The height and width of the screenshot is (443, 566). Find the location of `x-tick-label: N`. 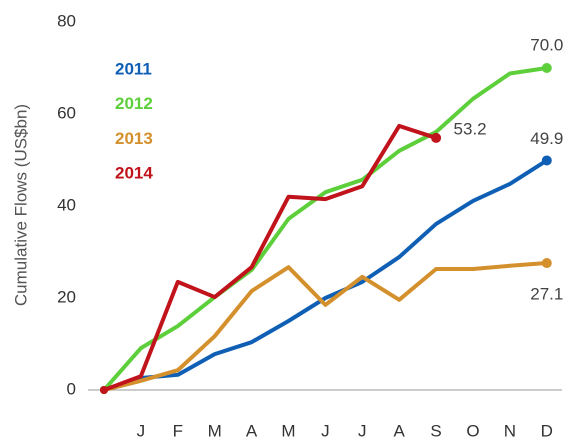

x-tick-label: N is located at coordinates (510, 430).